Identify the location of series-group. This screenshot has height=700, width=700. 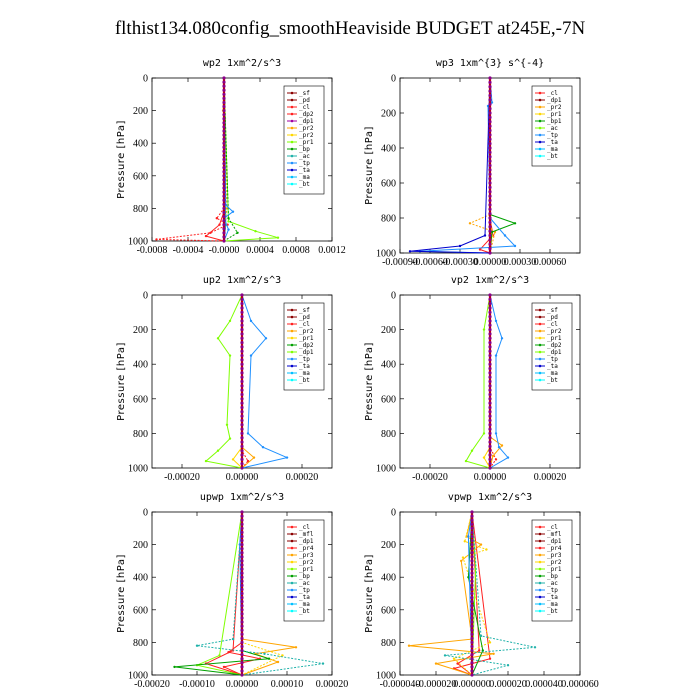
(246, 381).